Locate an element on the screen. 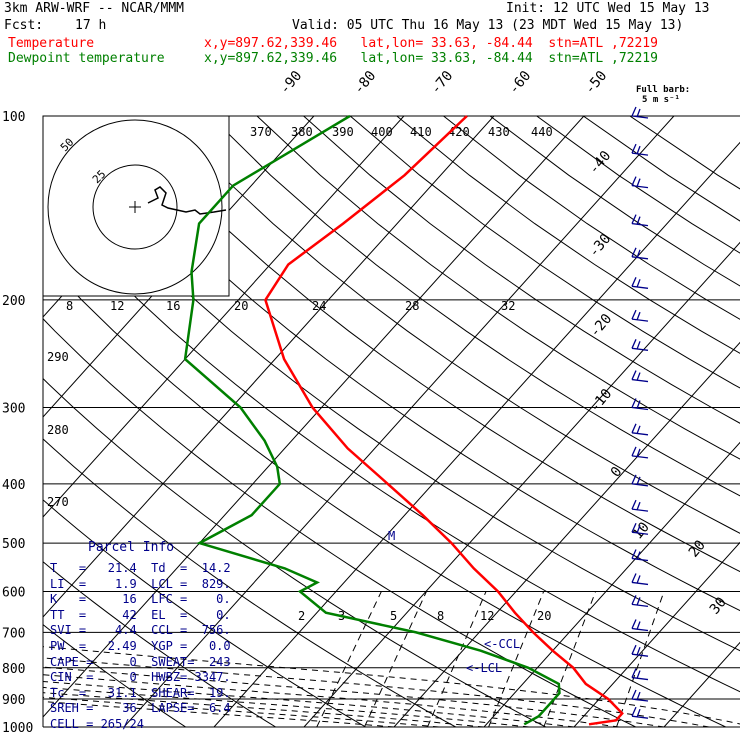 Image resolution: width=740 pixels, height=740 pixels. level-marker: <-LCL is located at coordinates (484, 668).